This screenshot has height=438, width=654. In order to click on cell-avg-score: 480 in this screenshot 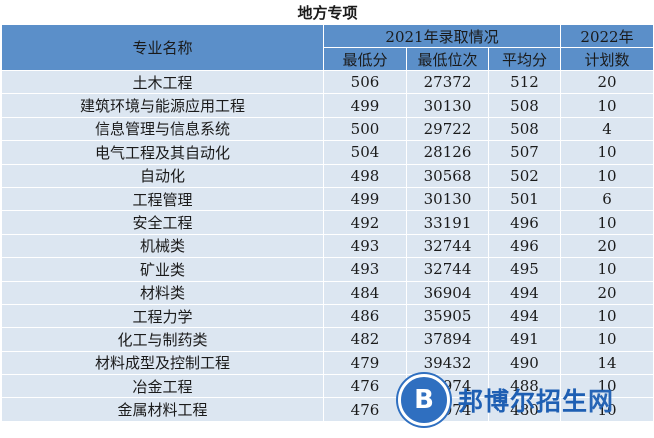, I will do `click(524, 409)`.